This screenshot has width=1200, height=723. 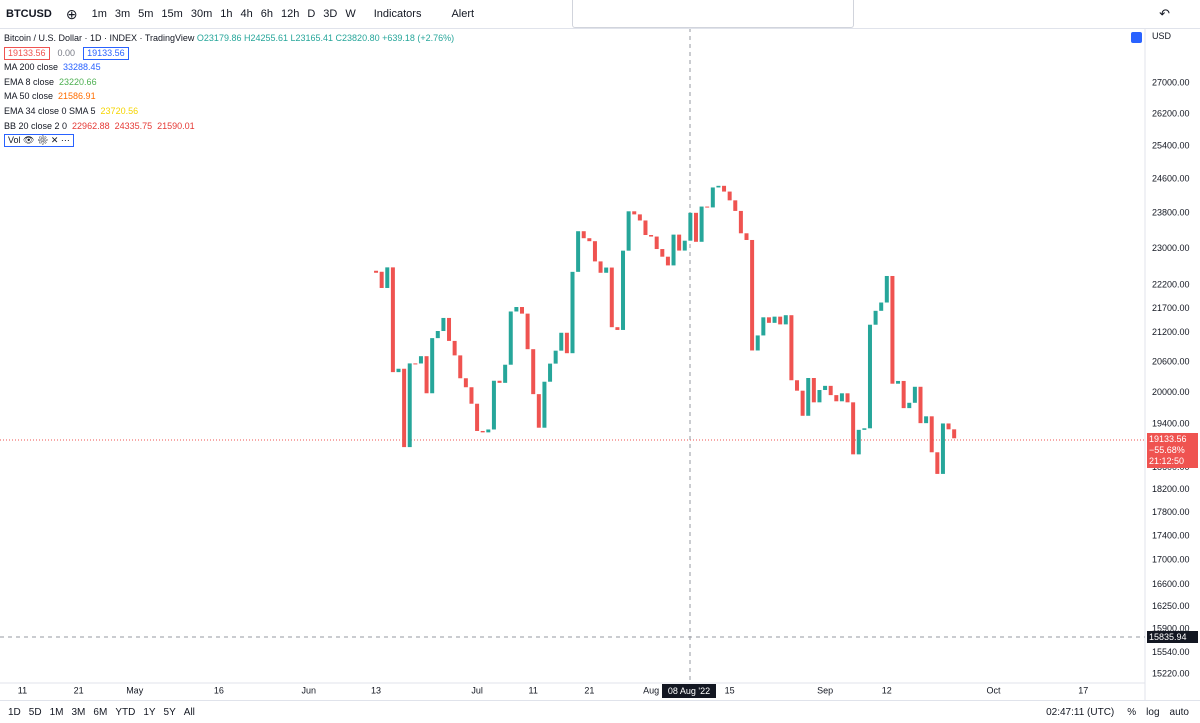 What do you see at coordinates (246, 14) in the screenshot?
I see `interval: 4h` at bounding box center [246, 14].